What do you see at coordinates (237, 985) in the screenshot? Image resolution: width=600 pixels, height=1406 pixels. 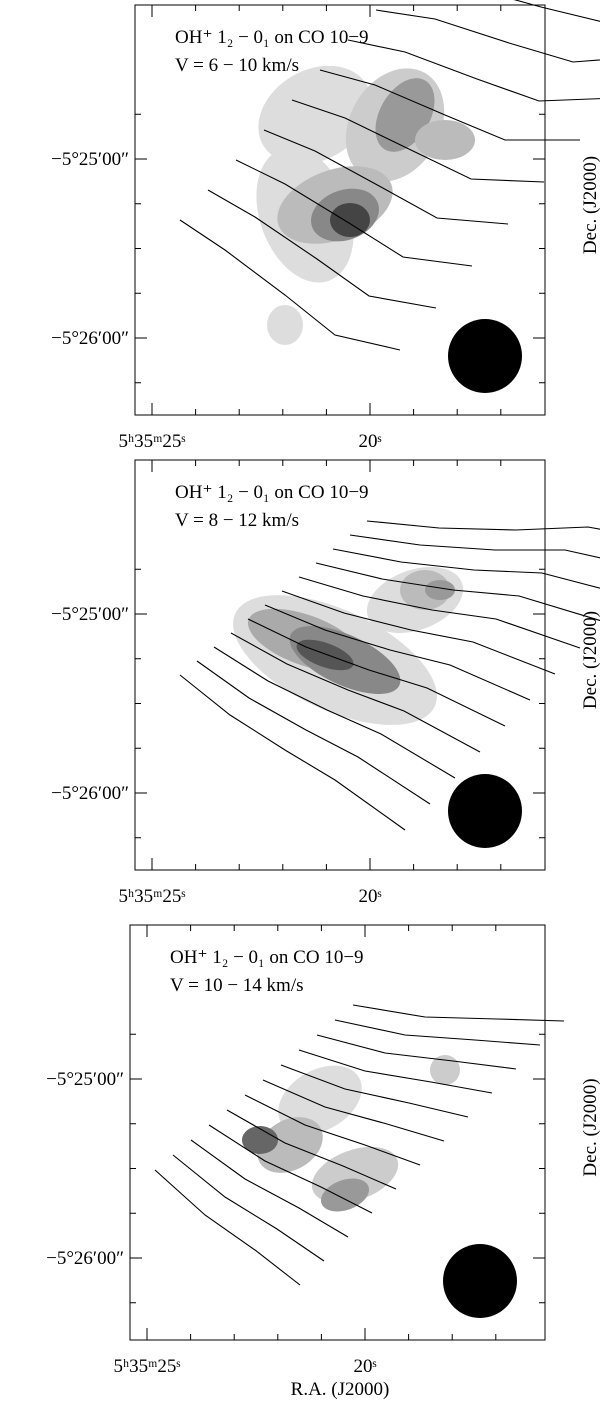 I see `velocity-range: V = 10 − 14 km/s` at bounding box center [237, 985].